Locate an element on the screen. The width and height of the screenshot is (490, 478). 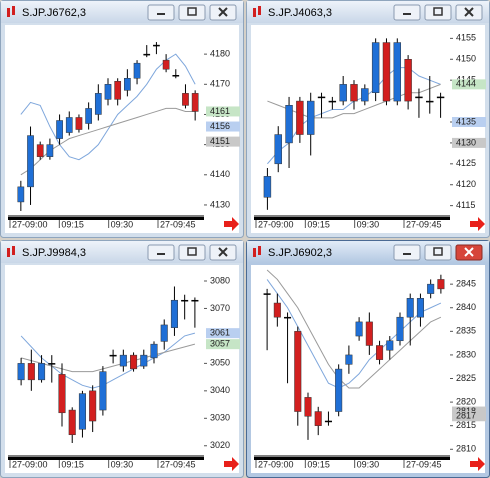
y-tick-label: 4120 is located at coordinates (466, 184).